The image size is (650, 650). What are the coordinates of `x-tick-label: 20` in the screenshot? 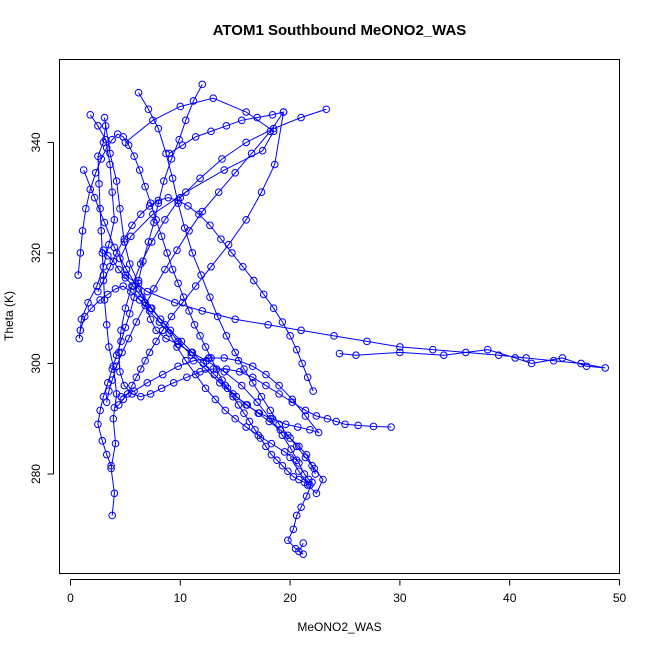 It's located at (290, 598).